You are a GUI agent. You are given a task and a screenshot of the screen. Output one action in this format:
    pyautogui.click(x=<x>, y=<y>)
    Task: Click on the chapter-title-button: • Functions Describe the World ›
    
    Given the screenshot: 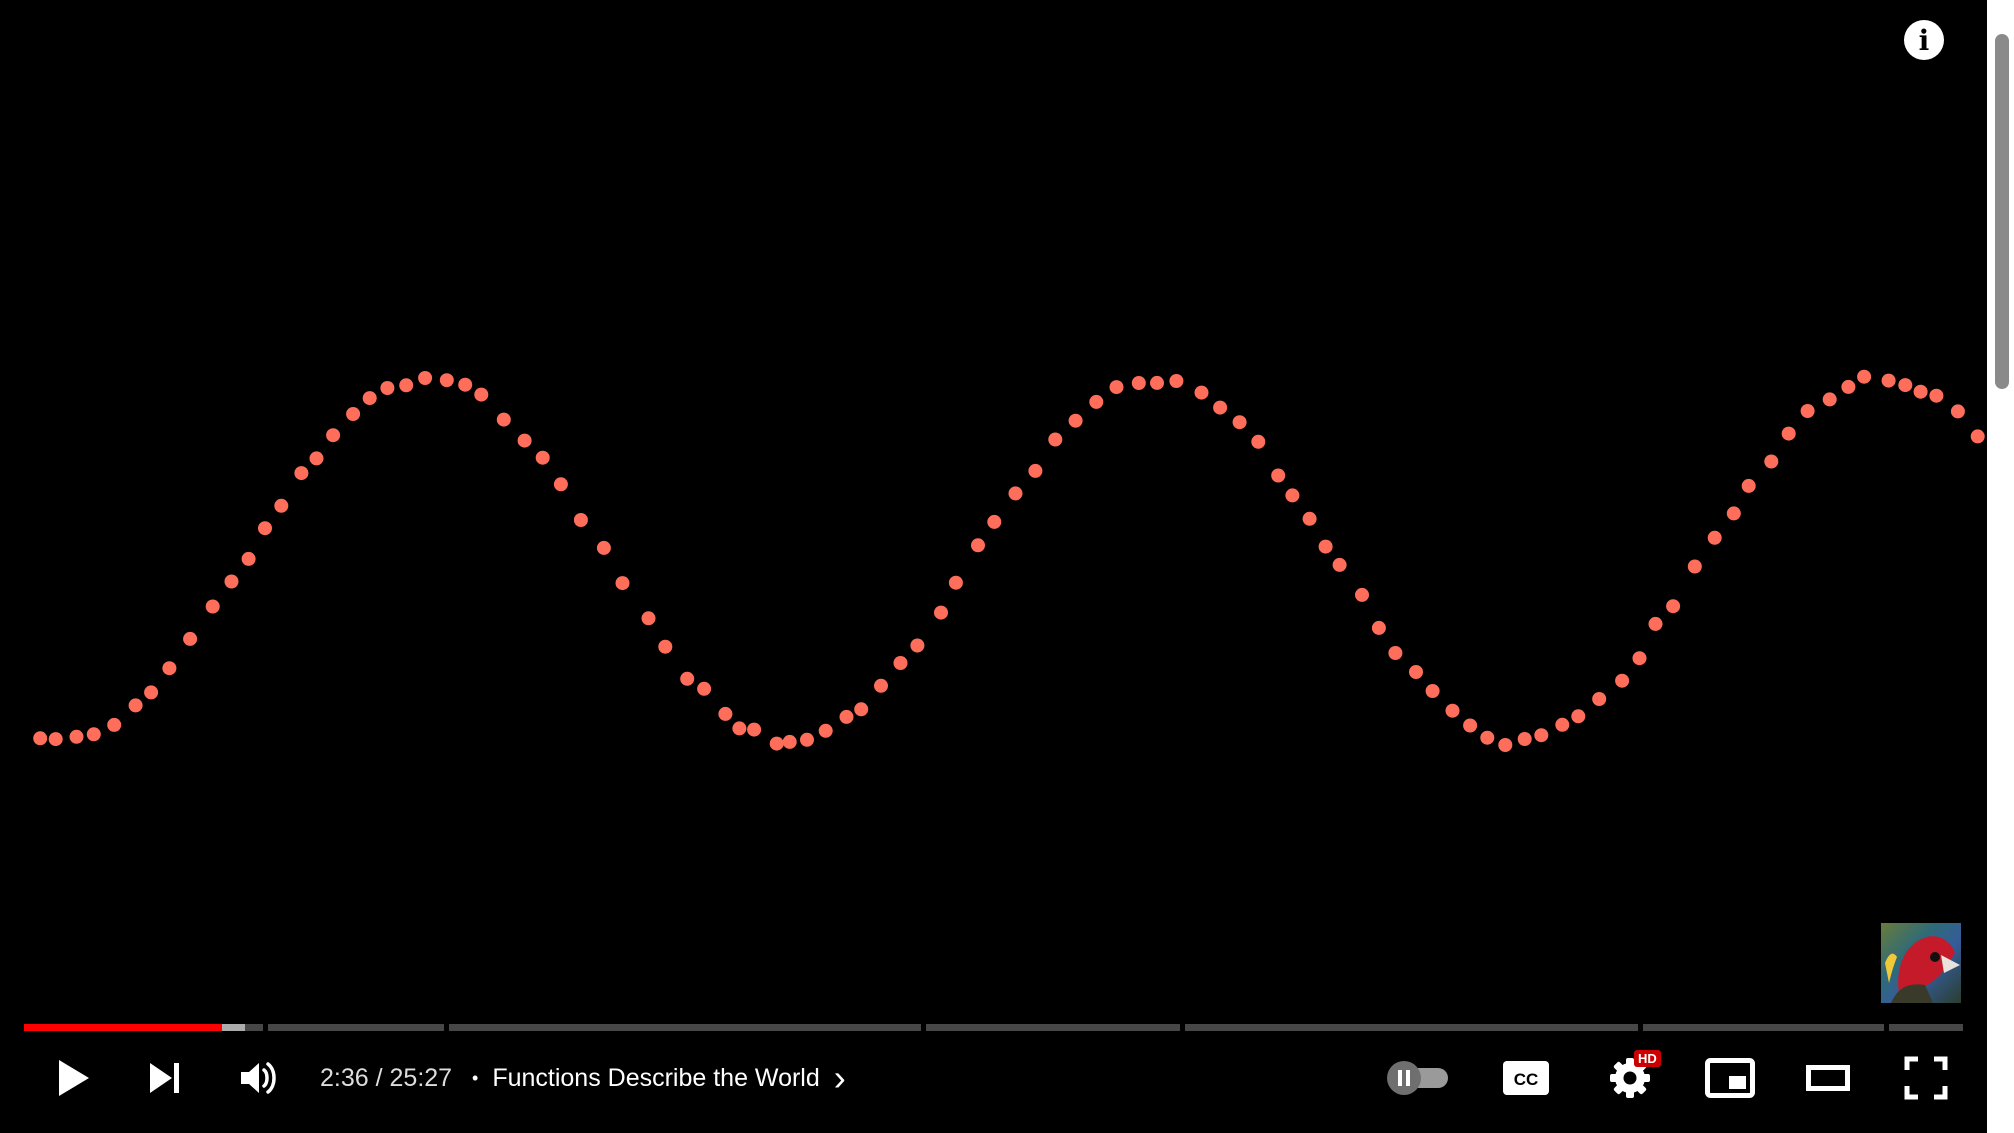 What is the action you would take?
    pyautogui.click(x=659, y=1078)
    